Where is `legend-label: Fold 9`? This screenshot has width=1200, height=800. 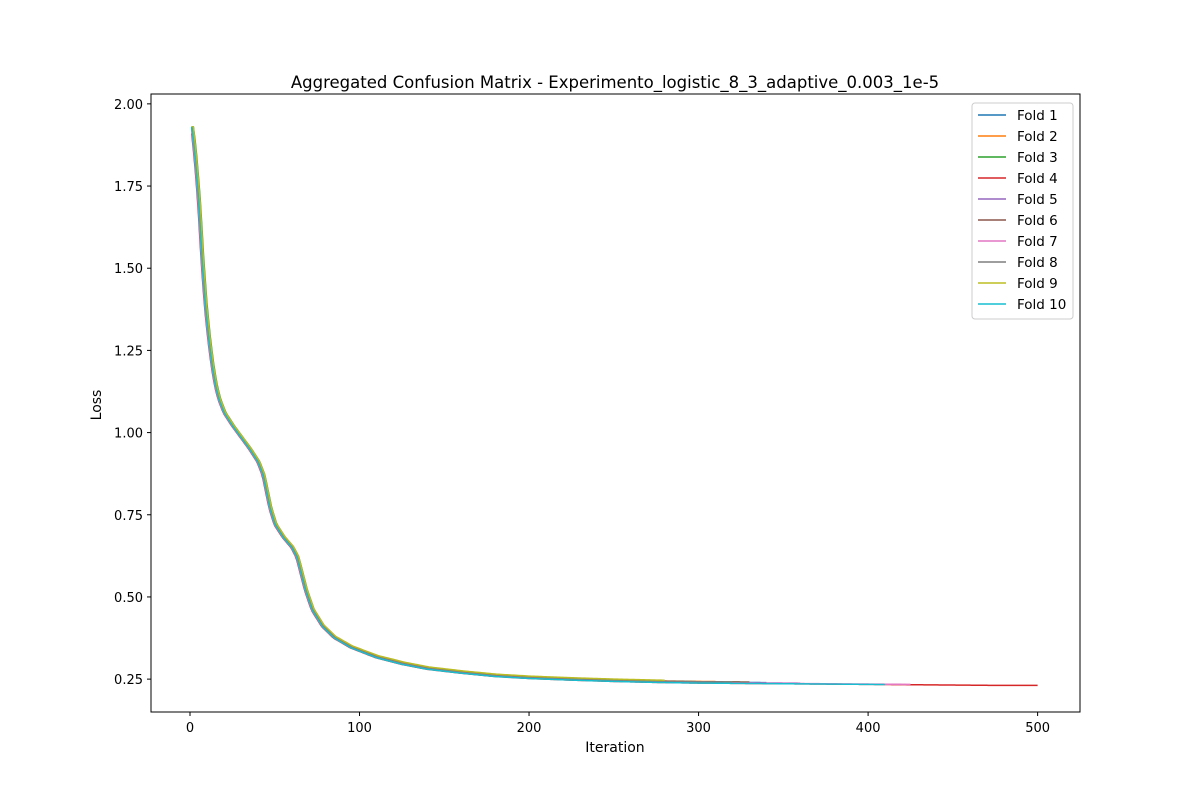 legend-label: Fold 9 is located at coordinates (1037, 284).